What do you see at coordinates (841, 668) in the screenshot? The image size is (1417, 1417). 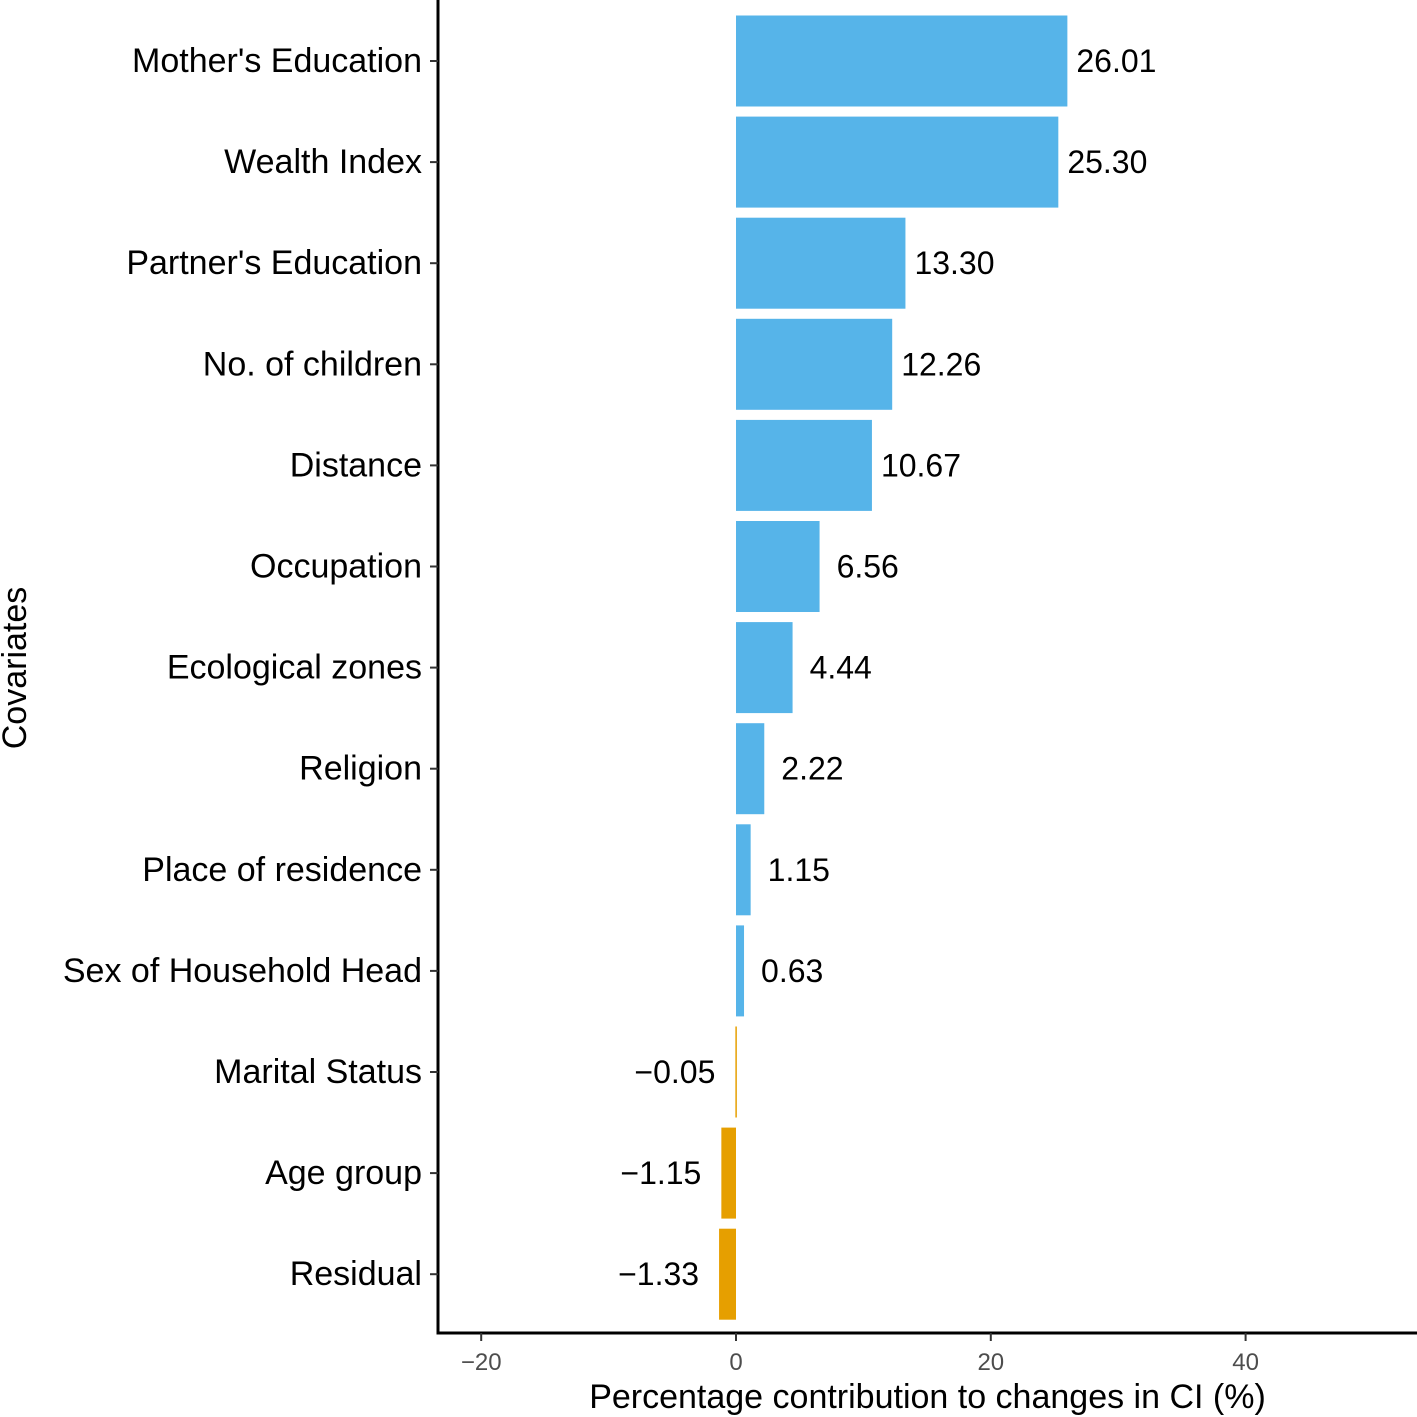 I see `value-label-ecological-zones: 4.44` at bounding box center [841, 668].